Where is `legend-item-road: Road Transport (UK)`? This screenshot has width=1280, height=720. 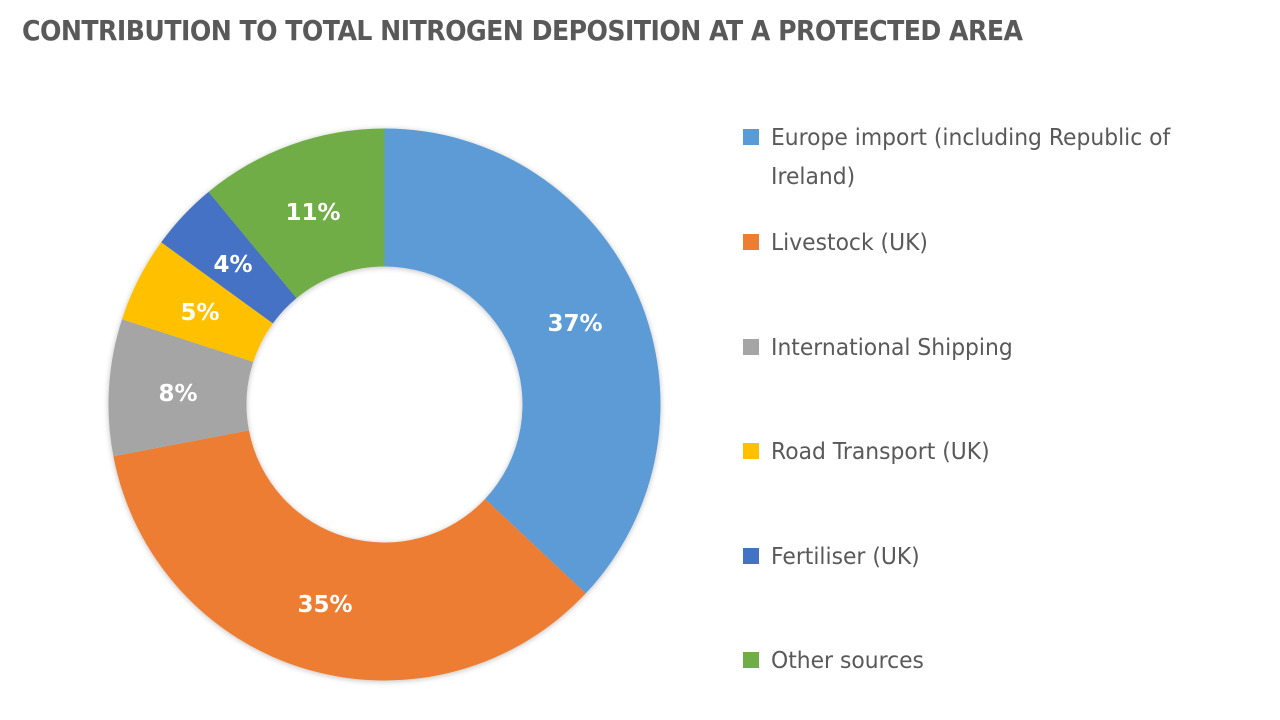
legend-item-road: Road Transport (UK) is located at coordinates (1002, 452).